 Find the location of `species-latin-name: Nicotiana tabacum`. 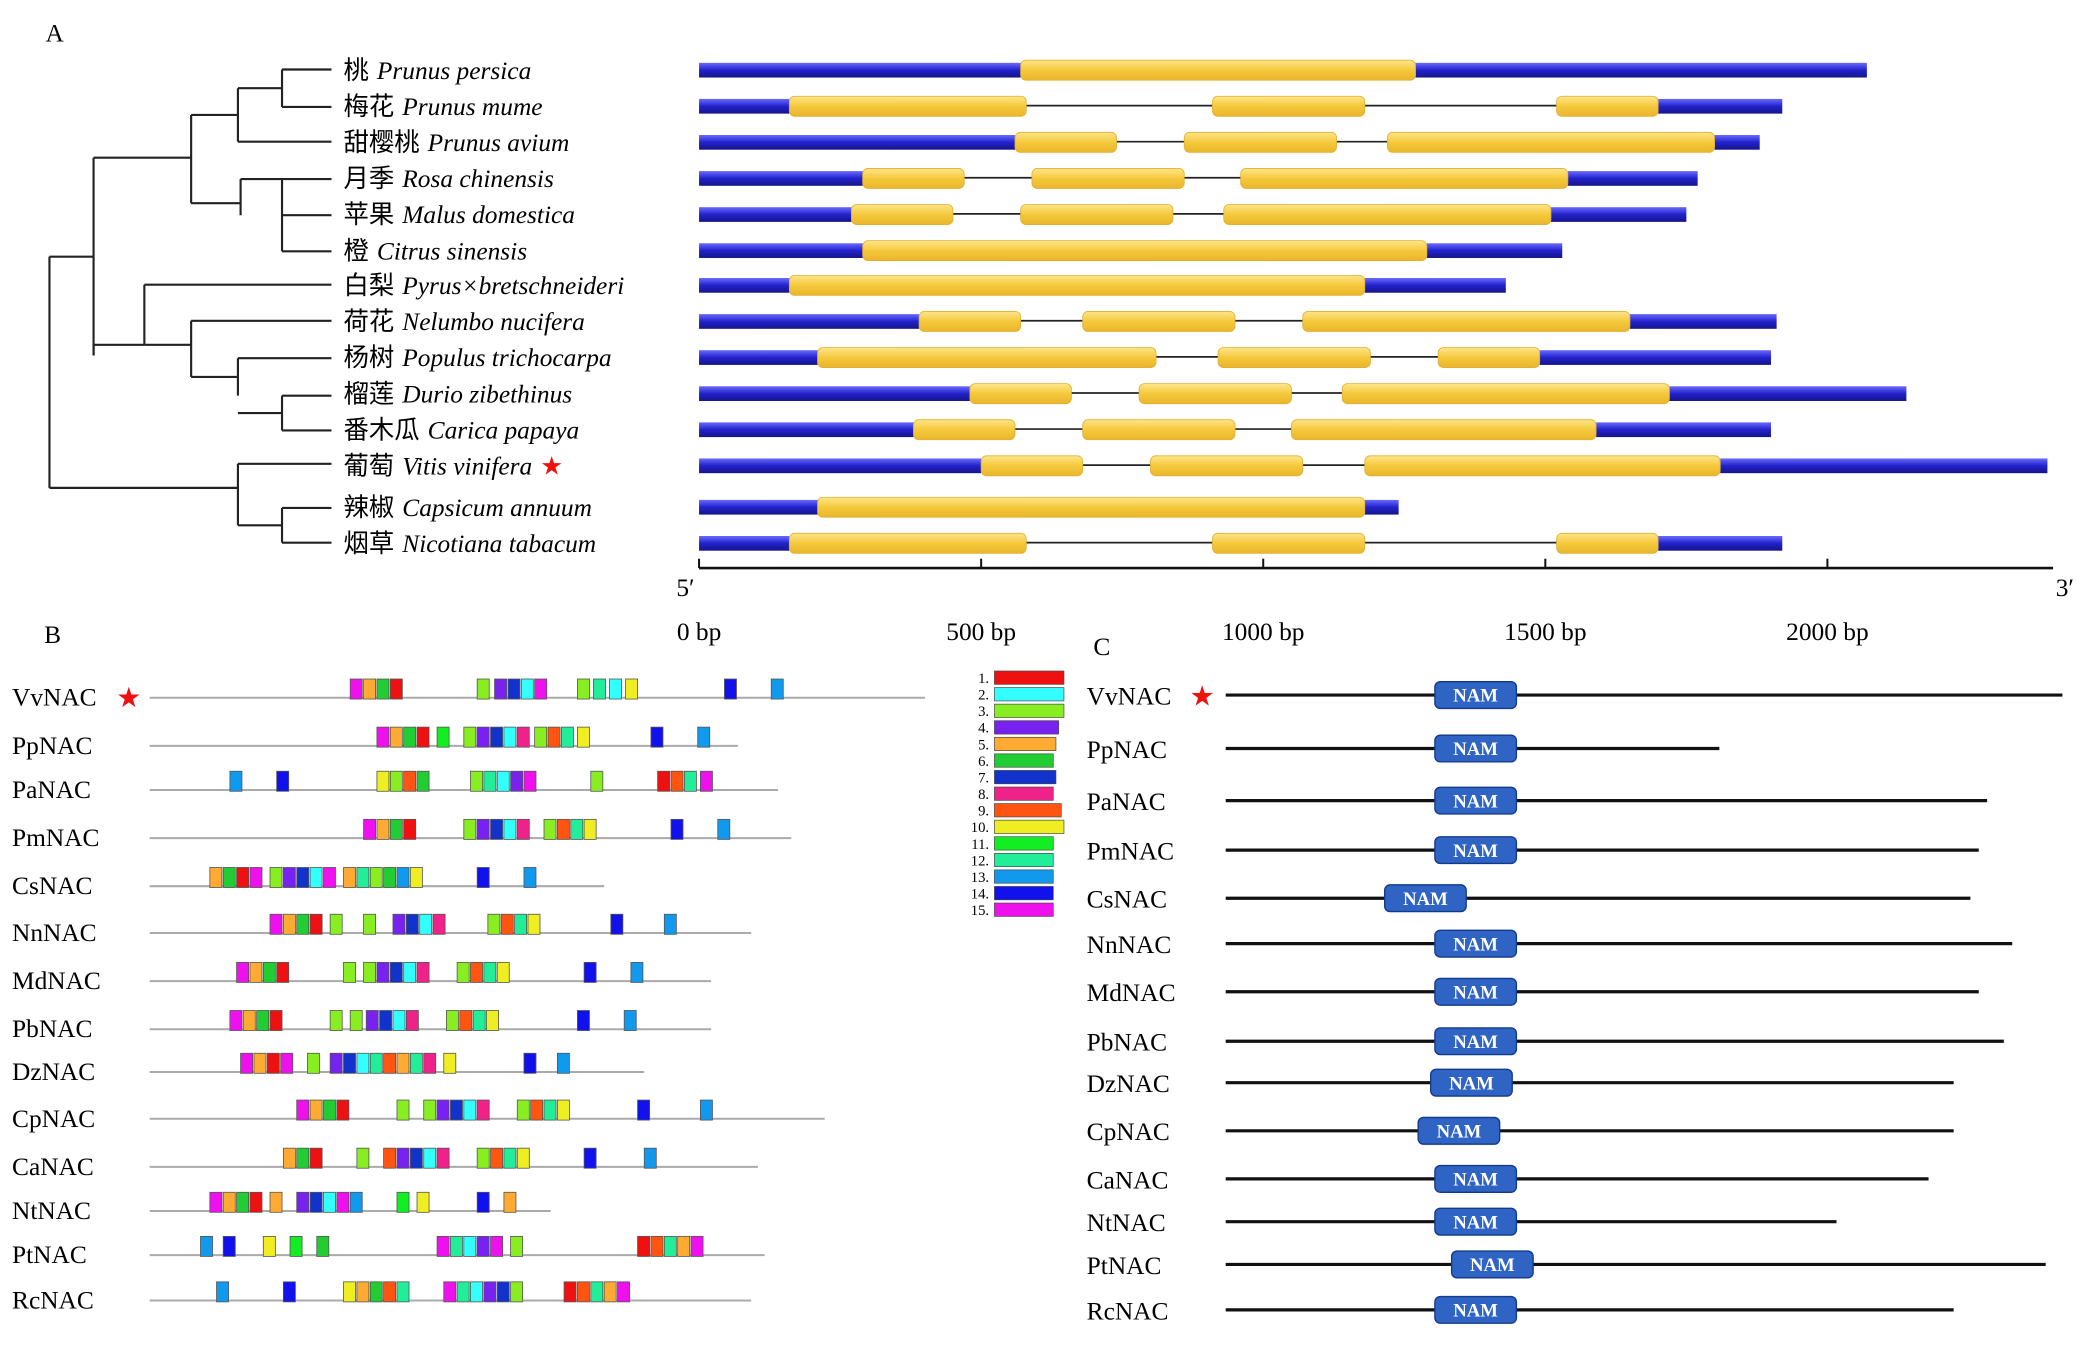

species-latin-name: Nicotiana tabacum is located at coordinates (498, 544).